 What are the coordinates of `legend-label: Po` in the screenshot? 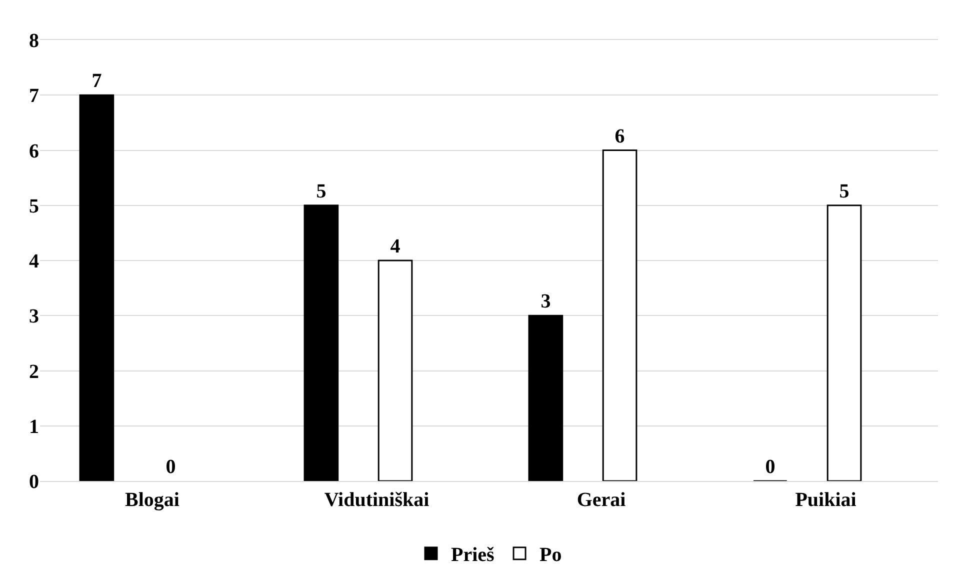 It's located at (551, 555).